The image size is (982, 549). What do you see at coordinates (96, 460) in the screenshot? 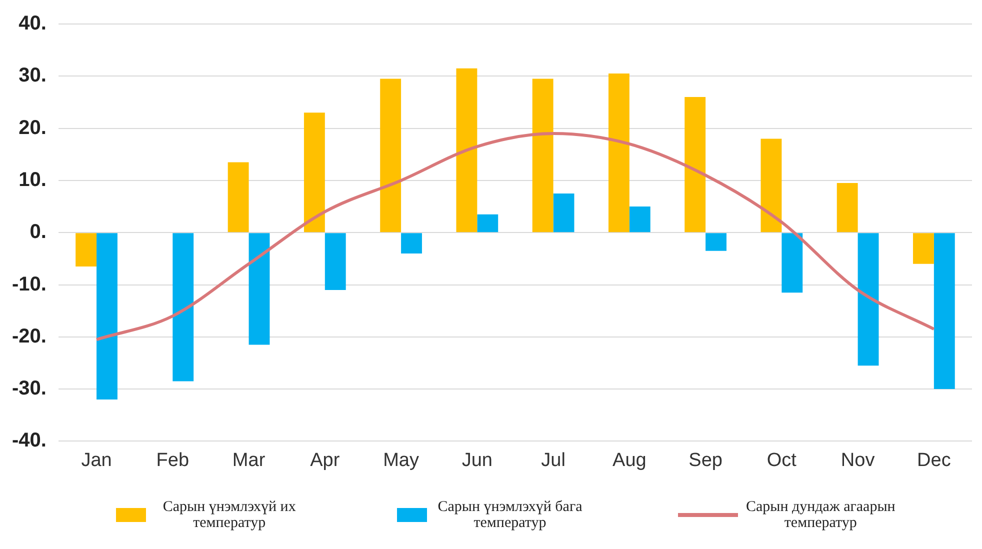
I see `x-tick-label: Jan` at bounding box center [96, 460].